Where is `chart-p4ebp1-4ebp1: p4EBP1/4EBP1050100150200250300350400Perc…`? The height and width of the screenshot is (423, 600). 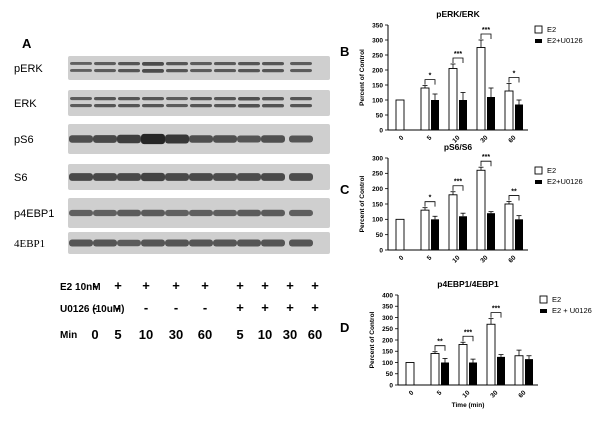
chart-p4ebp1-4ebp1: p4EBP1/4EBP1050100150200250300350400Perc… is located at coordinates (480, 344).